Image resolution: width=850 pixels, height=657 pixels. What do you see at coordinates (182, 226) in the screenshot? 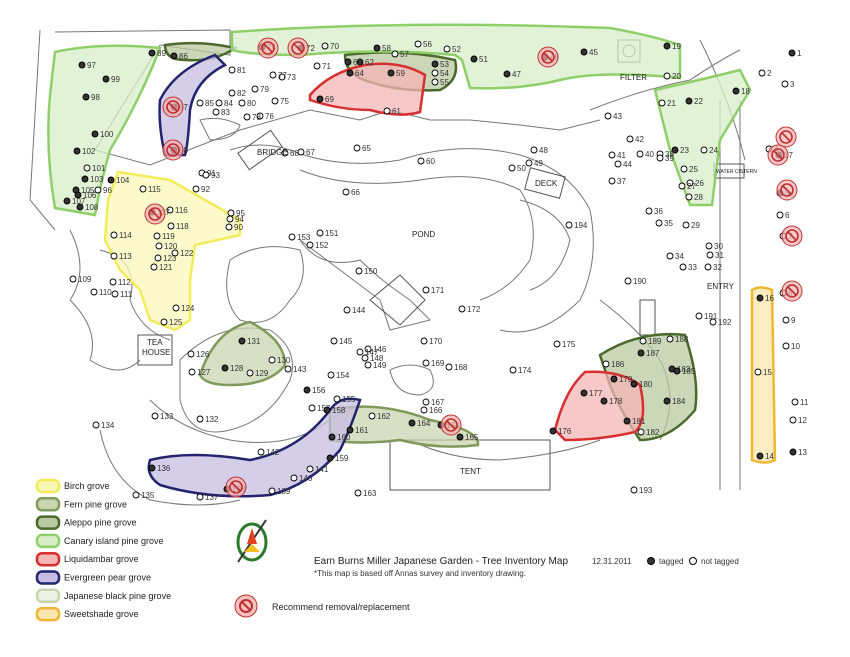
I see `tree-number-label: 118` at bounding box center [182, 226].